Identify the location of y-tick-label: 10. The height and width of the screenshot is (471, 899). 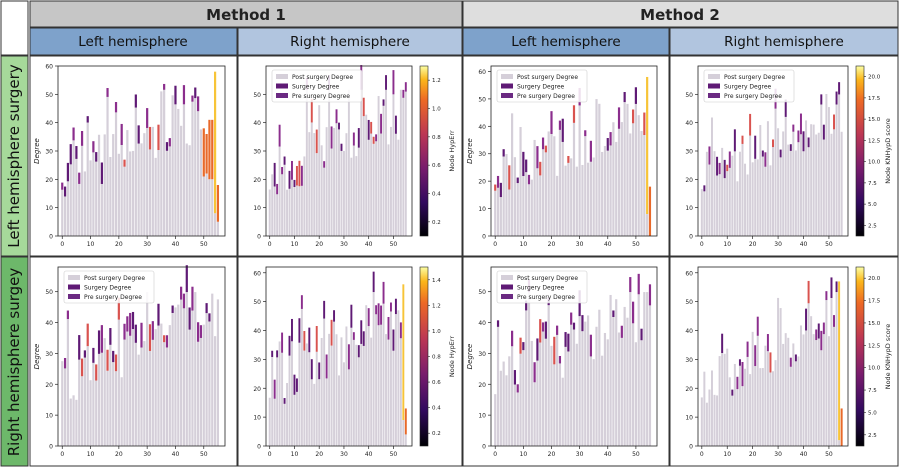
(49, 416).